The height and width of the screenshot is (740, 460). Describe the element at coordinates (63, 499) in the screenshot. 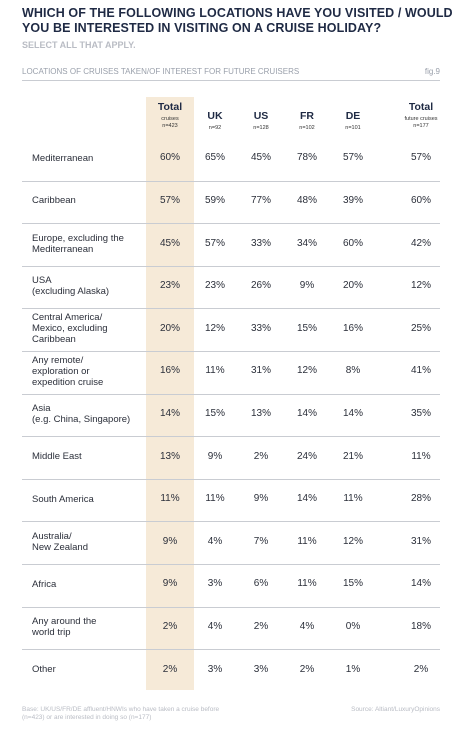

I see `row-label: South America` at that location.